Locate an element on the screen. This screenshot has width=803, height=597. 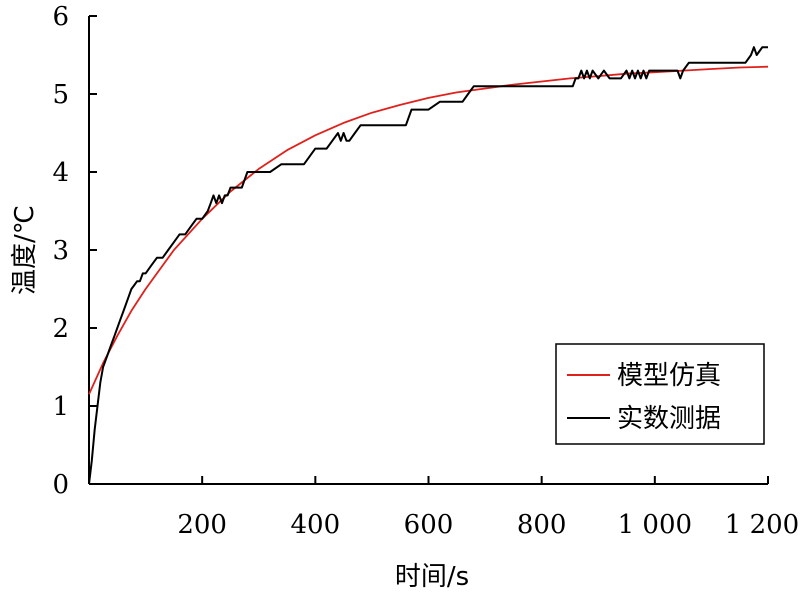
y-axis-label: 温度/℃ is located at coordinates (25, 250).